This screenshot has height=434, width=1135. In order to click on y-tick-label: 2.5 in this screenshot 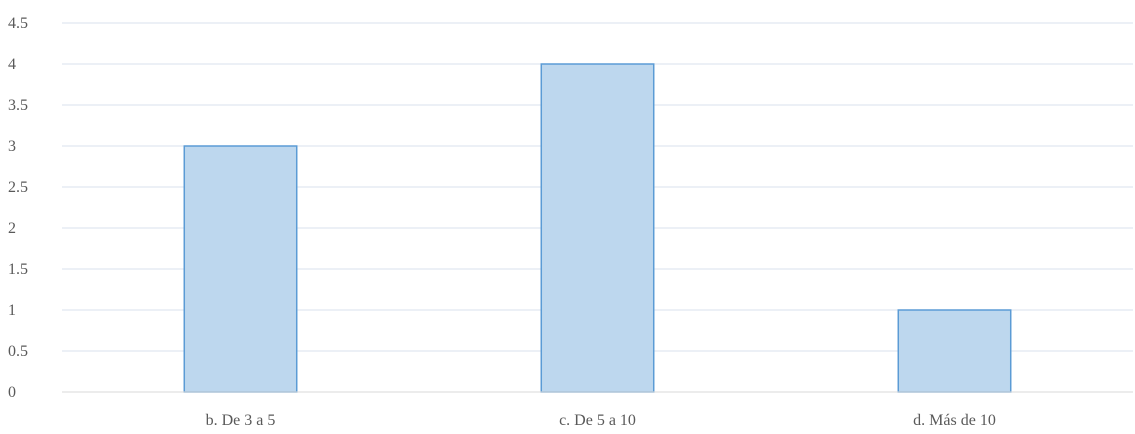, I will do `click(18, 187)`.